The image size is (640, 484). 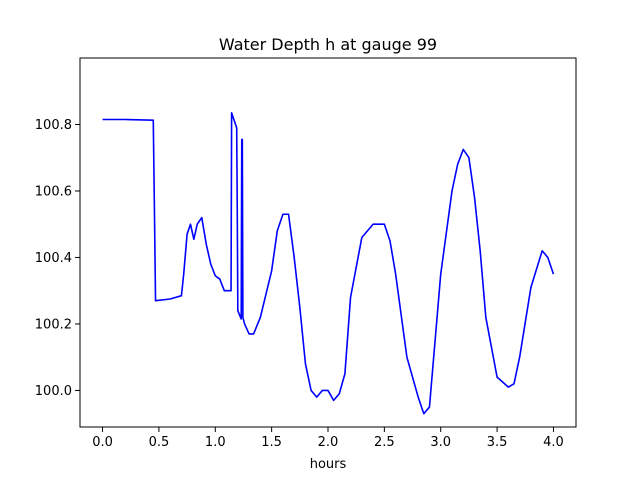 I want to click on x-tick-label: 3.5, so click(x=497, y=442).